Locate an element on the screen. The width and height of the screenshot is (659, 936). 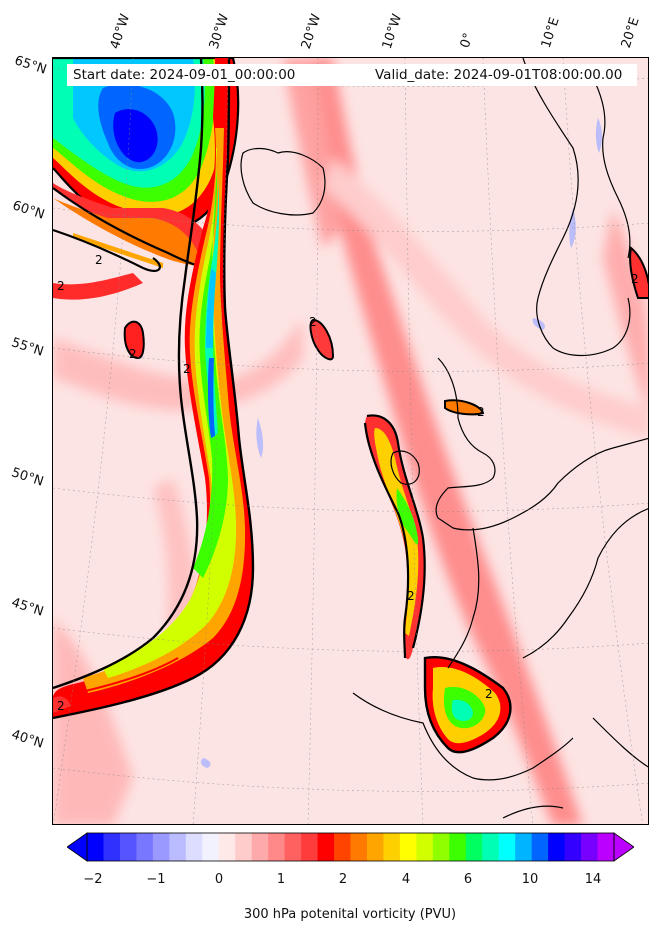
lon-label-0: 0° is located at coordinates (467, 40).